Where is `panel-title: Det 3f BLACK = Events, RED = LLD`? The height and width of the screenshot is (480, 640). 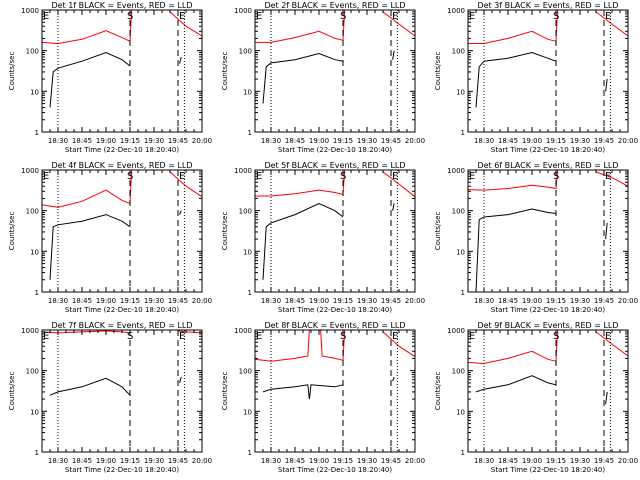
panel-title: Det 3f BLACK = Events, RED = LLD is located at coordinates (547, 5).